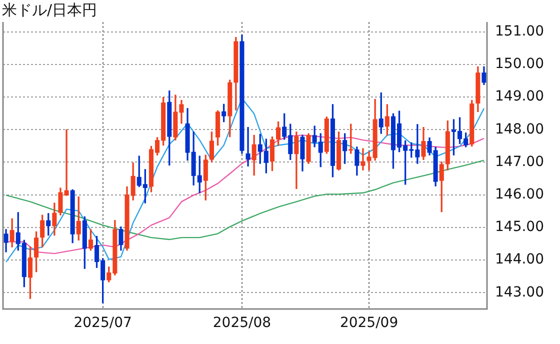  Describe the element at coordinates (519, 96) in the screenshot. I see `y-tick-label: 149.00` at that location.